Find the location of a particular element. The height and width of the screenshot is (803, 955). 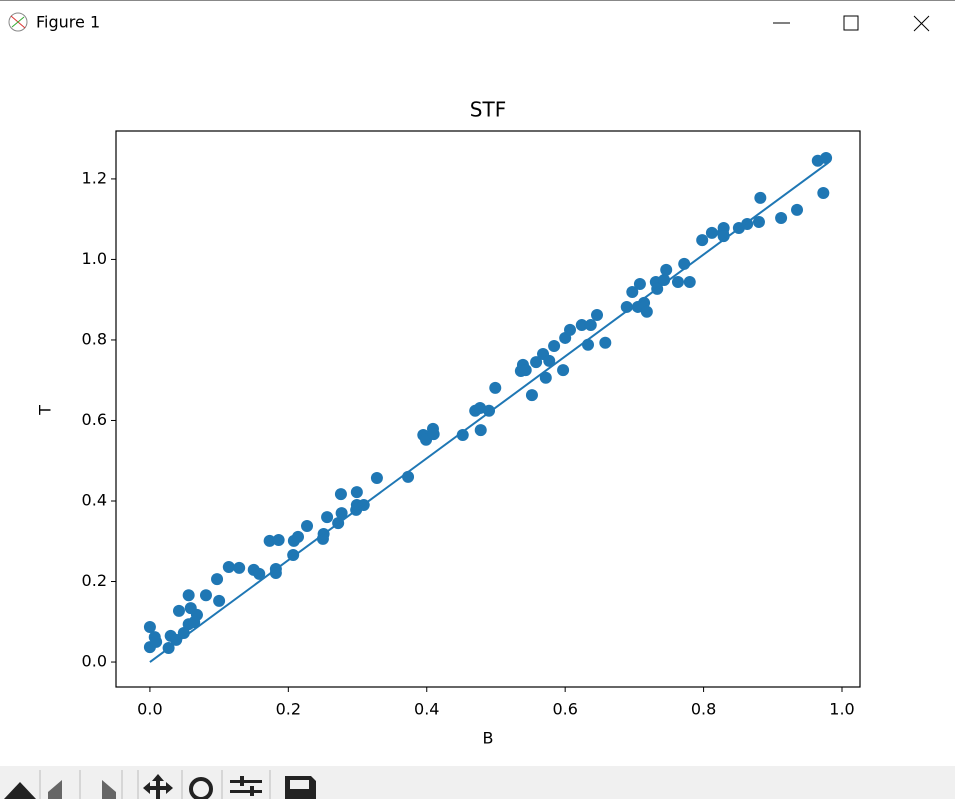

toolbar-icons is located at coordinates (160, 787).